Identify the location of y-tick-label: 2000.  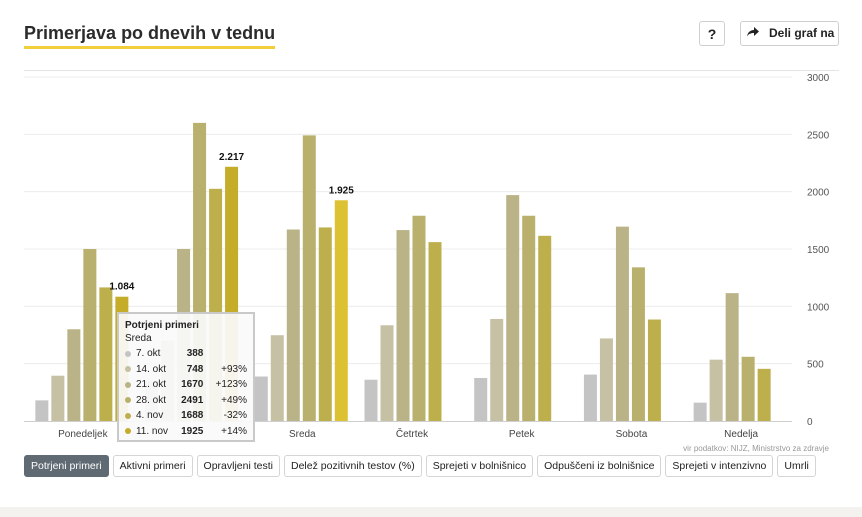
(818, 193).